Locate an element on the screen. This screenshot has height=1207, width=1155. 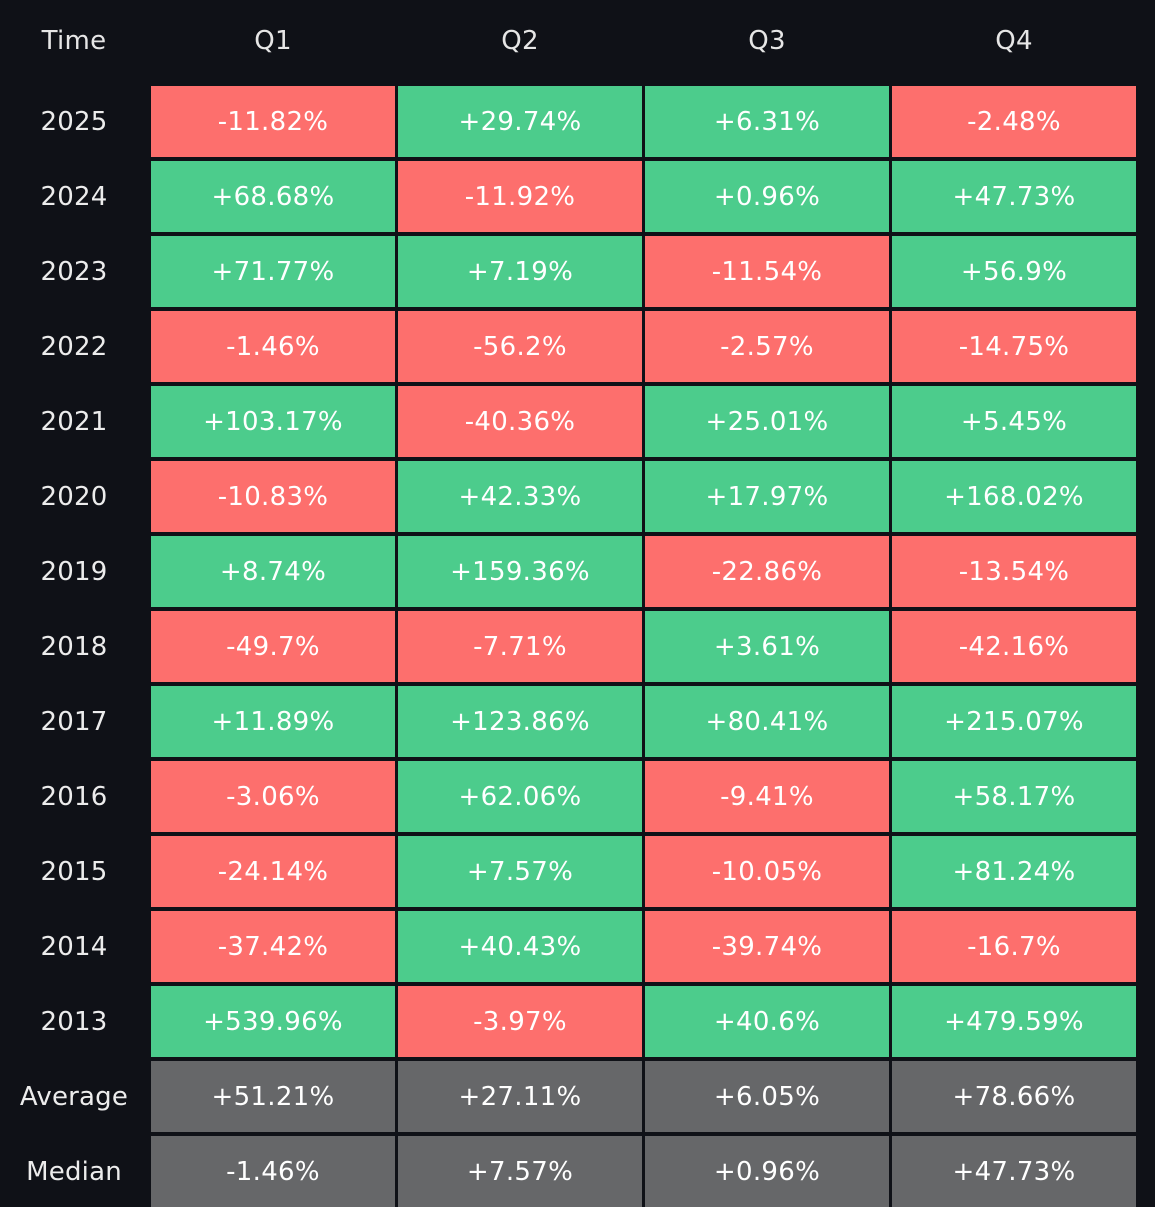
table-cell-q4: -14.75% is located at coordinates (1014, 346).